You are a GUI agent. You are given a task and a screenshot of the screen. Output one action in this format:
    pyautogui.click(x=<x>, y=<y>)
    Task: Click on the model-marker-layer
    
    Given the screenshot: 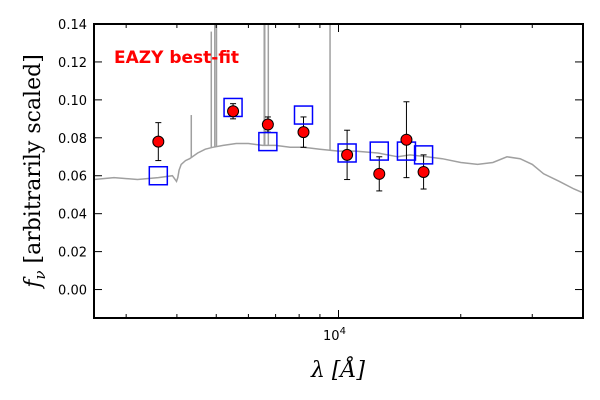 What is the action you would take?
    pyautogui.click(x=291, y=141)
    